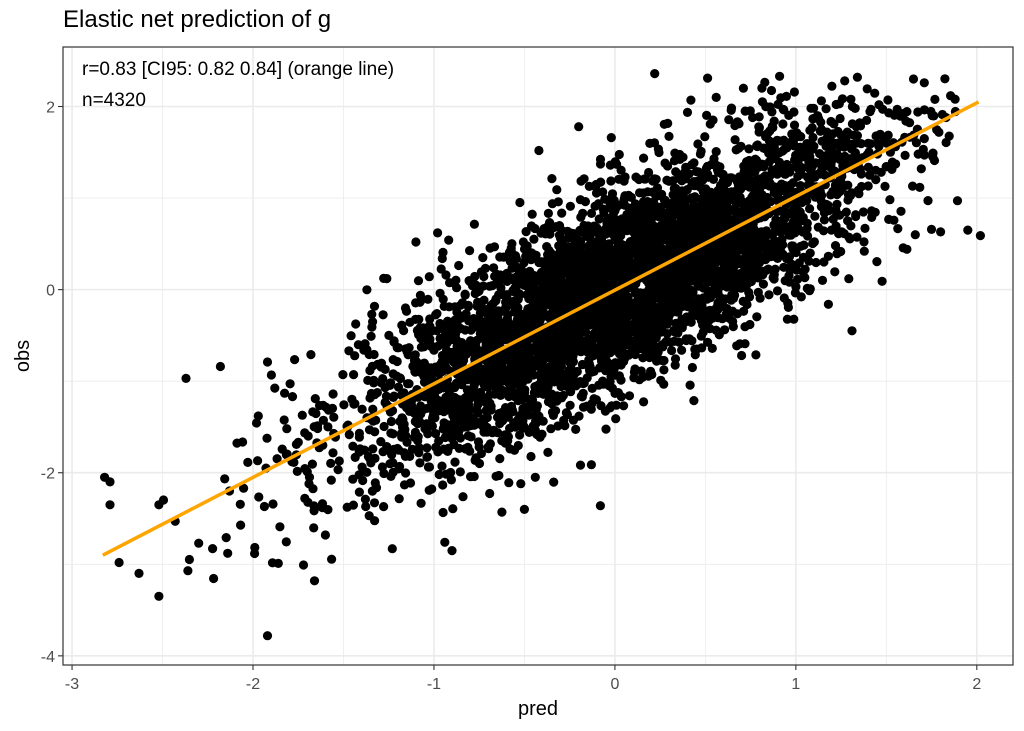 Image resolution: width=1024 pixels, height=731 pixels. Describe the element at coordinates (48, 474) in the screenshot. I see `y-tick-label: -2` at that location.